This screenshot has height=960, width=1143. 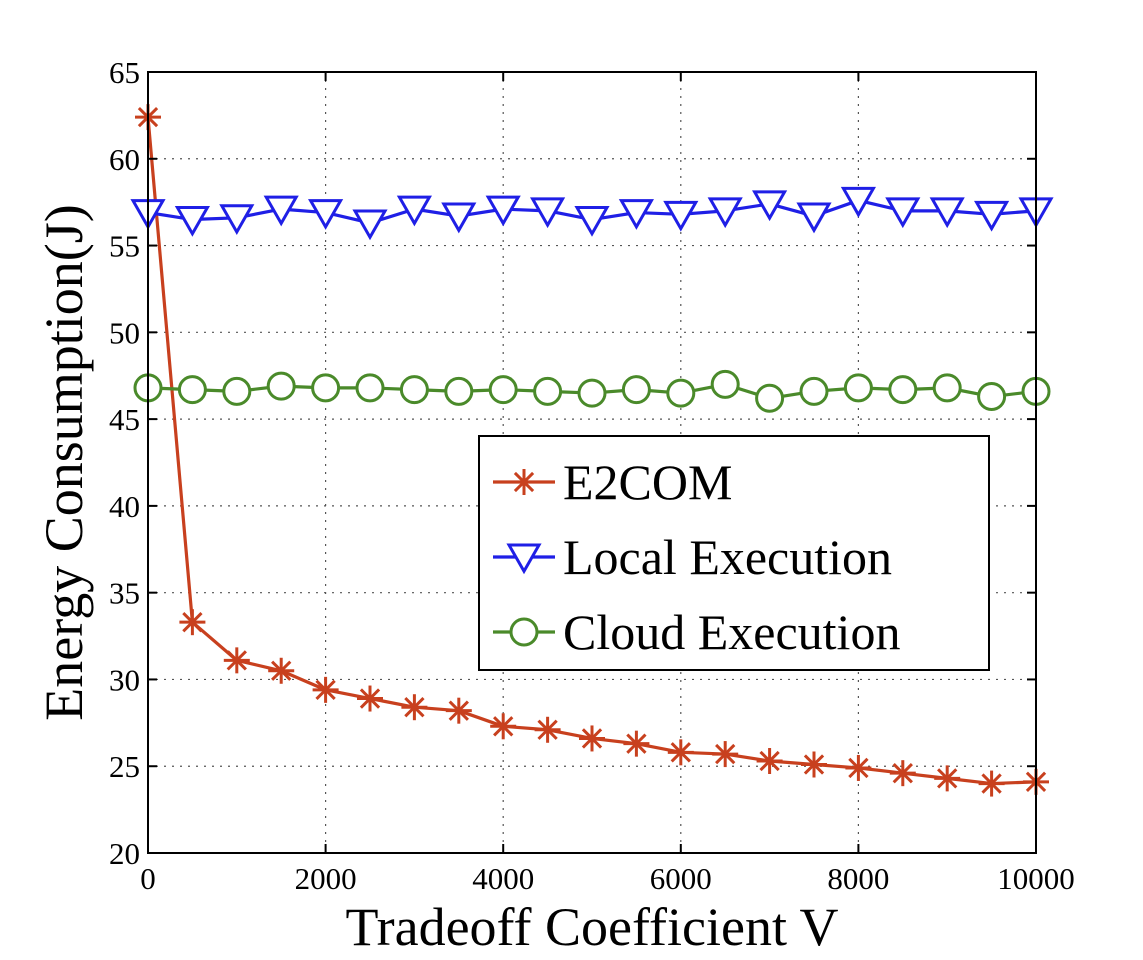 What do you see at coordinates (681, 878) in the screenshot?
I see `x-tick-label: 6000` at bounding box center [681, 878].